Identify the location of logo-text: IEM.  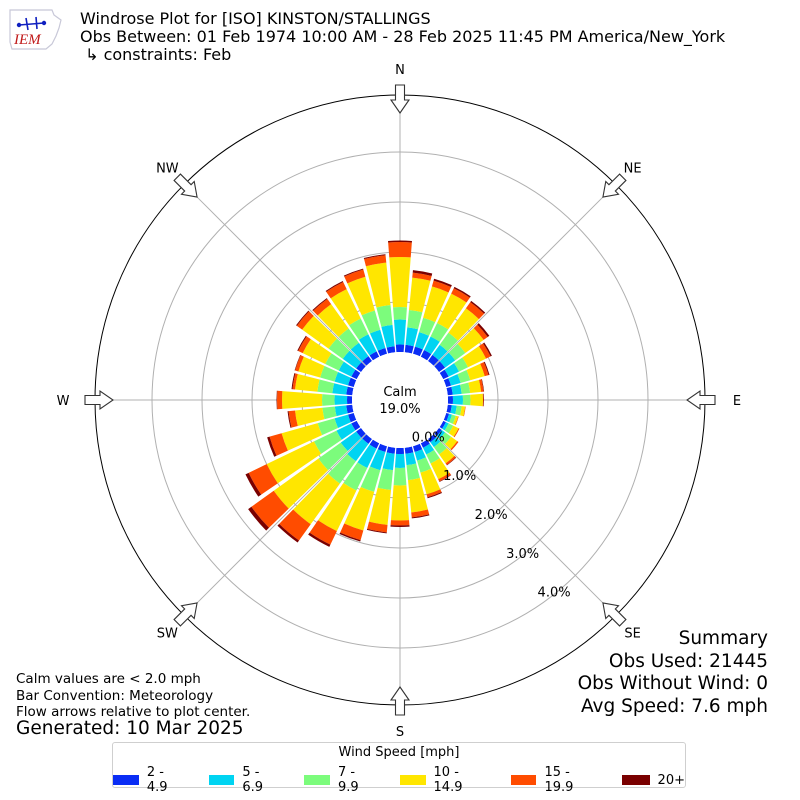
(27, 40).